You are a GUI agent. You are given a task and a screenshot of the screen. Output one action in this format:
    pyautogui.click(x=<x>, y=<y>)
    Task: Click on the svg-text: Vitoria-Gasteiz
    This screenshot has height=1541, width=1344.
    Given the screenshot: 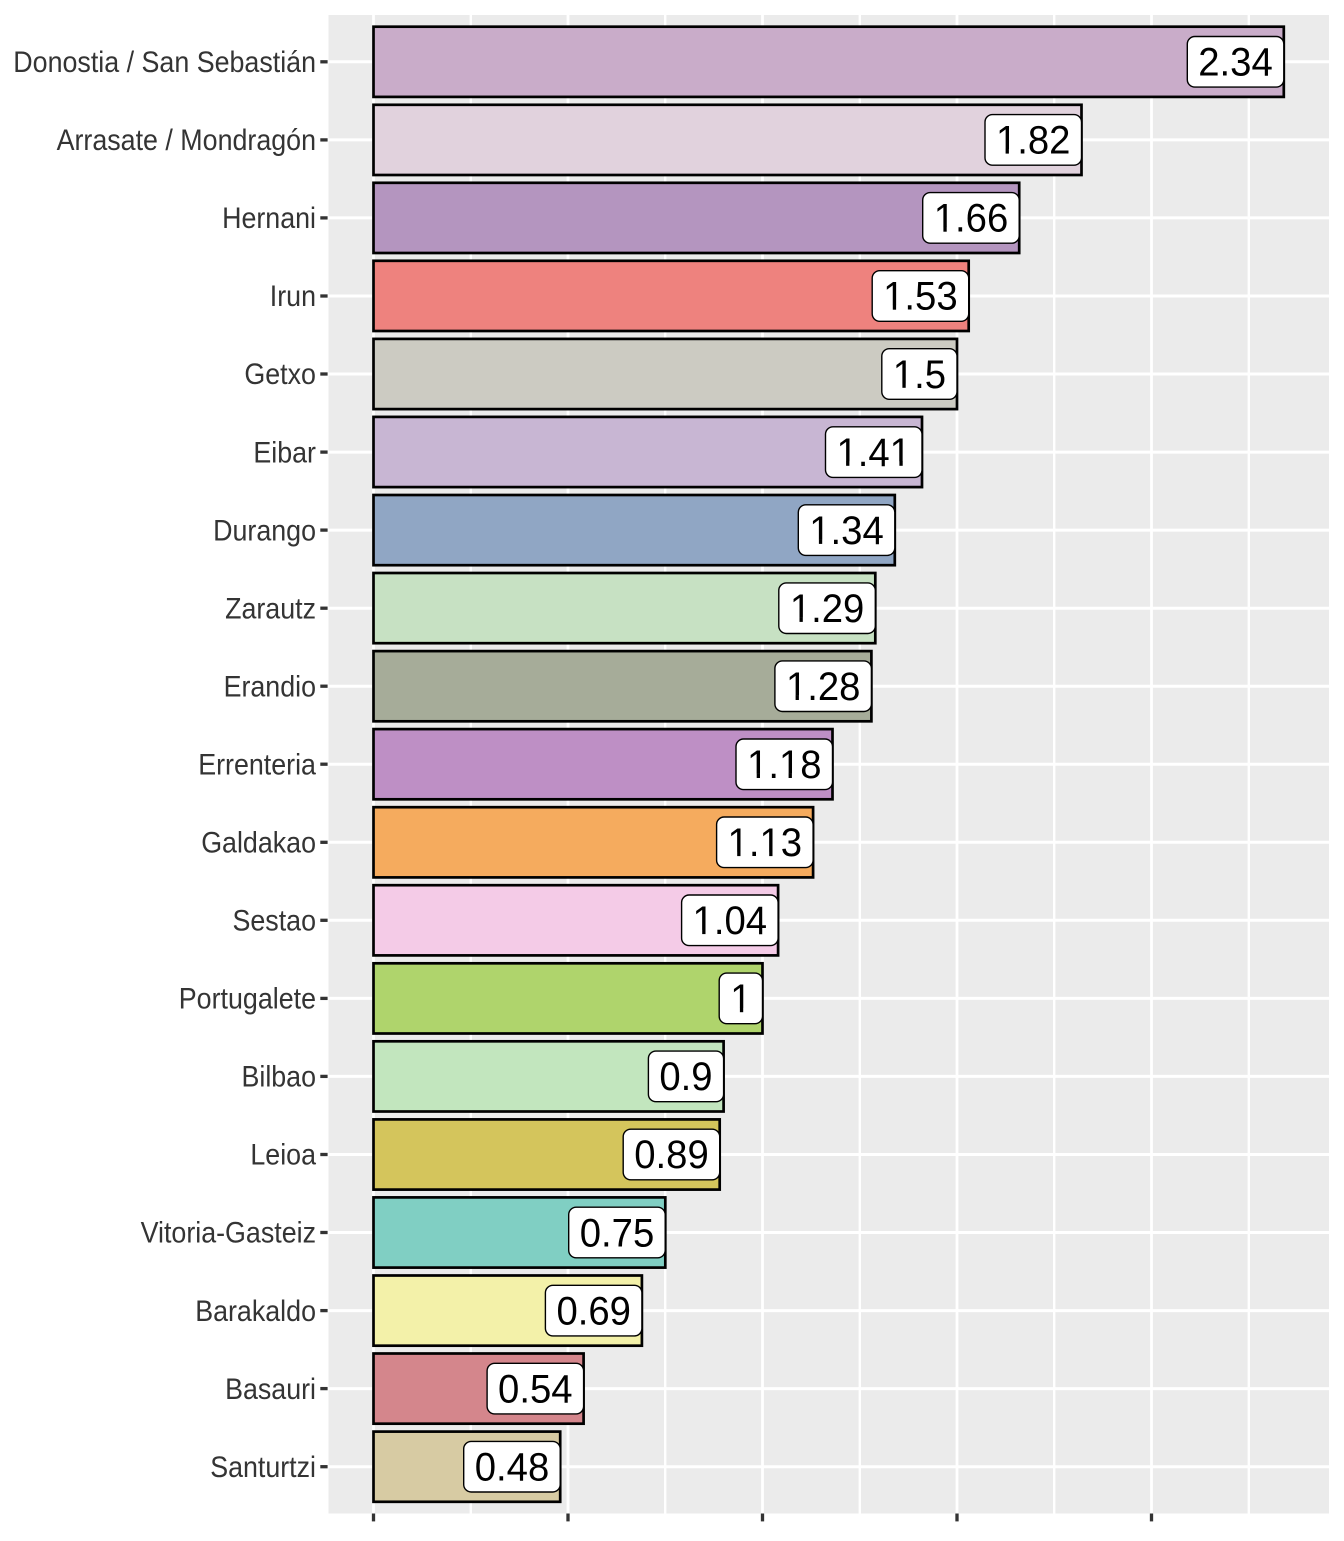 What is the action you would take?
    pyautogui.click(x=228, y=1233)
    